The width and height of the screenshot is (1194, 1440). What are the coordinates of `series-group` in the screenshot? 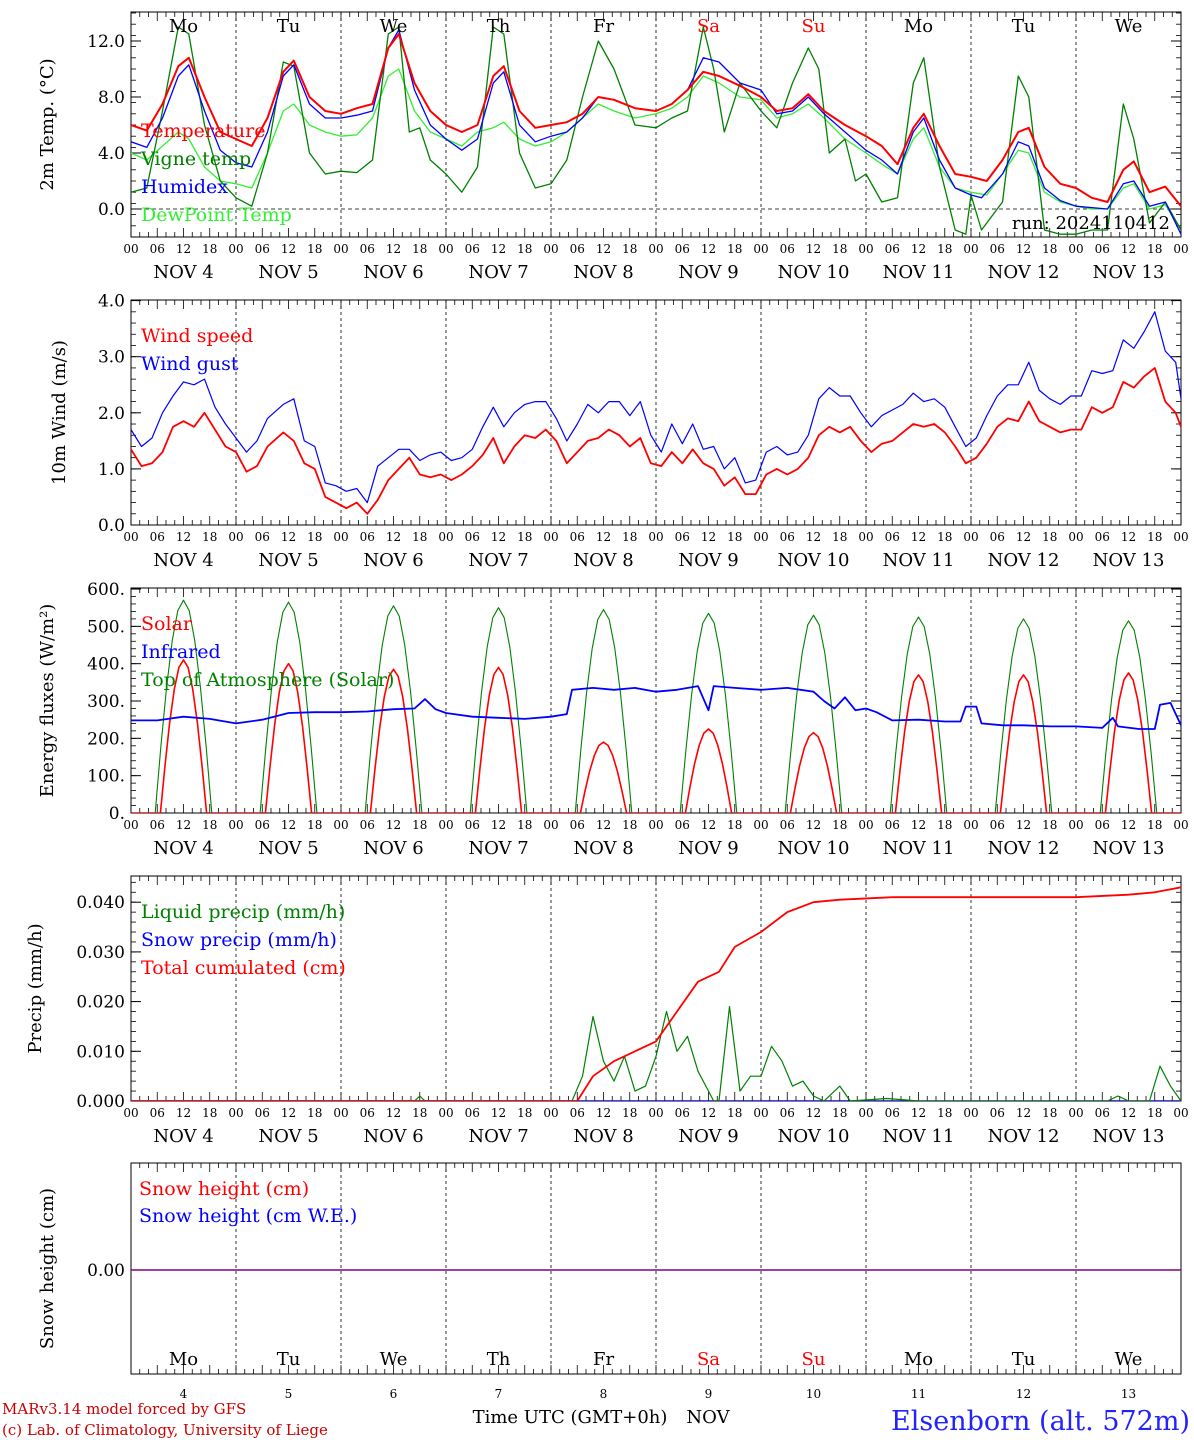 It's located at (656, 706).